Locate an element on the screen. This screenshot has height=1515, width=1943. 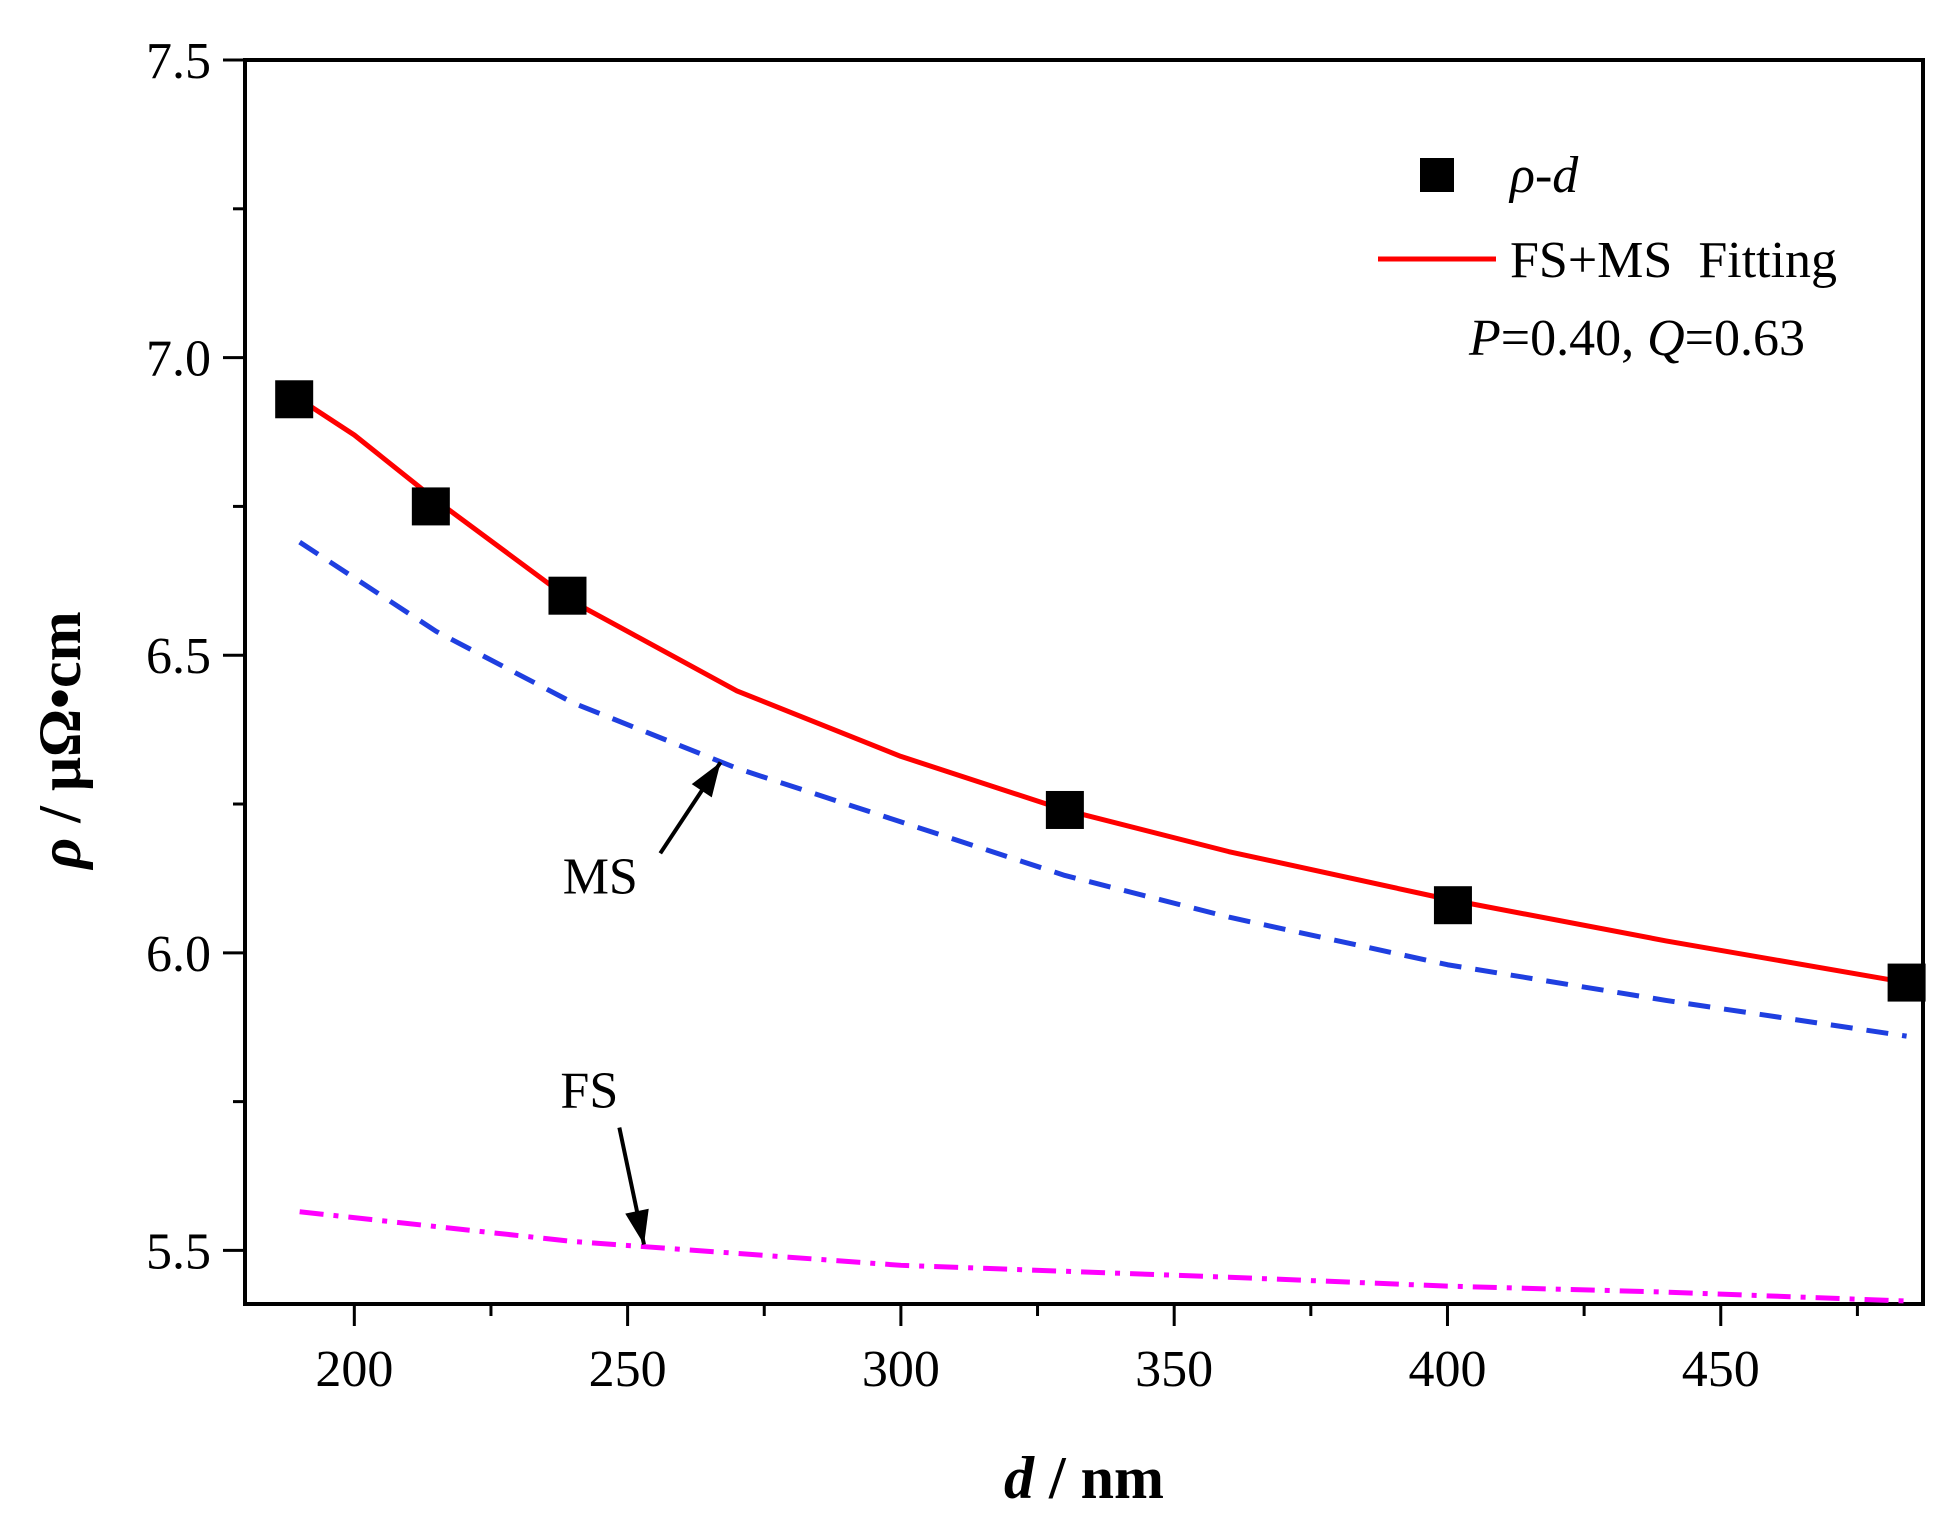
legend: ρ-d FS+MS Fitting P=0.40, Q=0.63 is located at coordinates (1624, 257).